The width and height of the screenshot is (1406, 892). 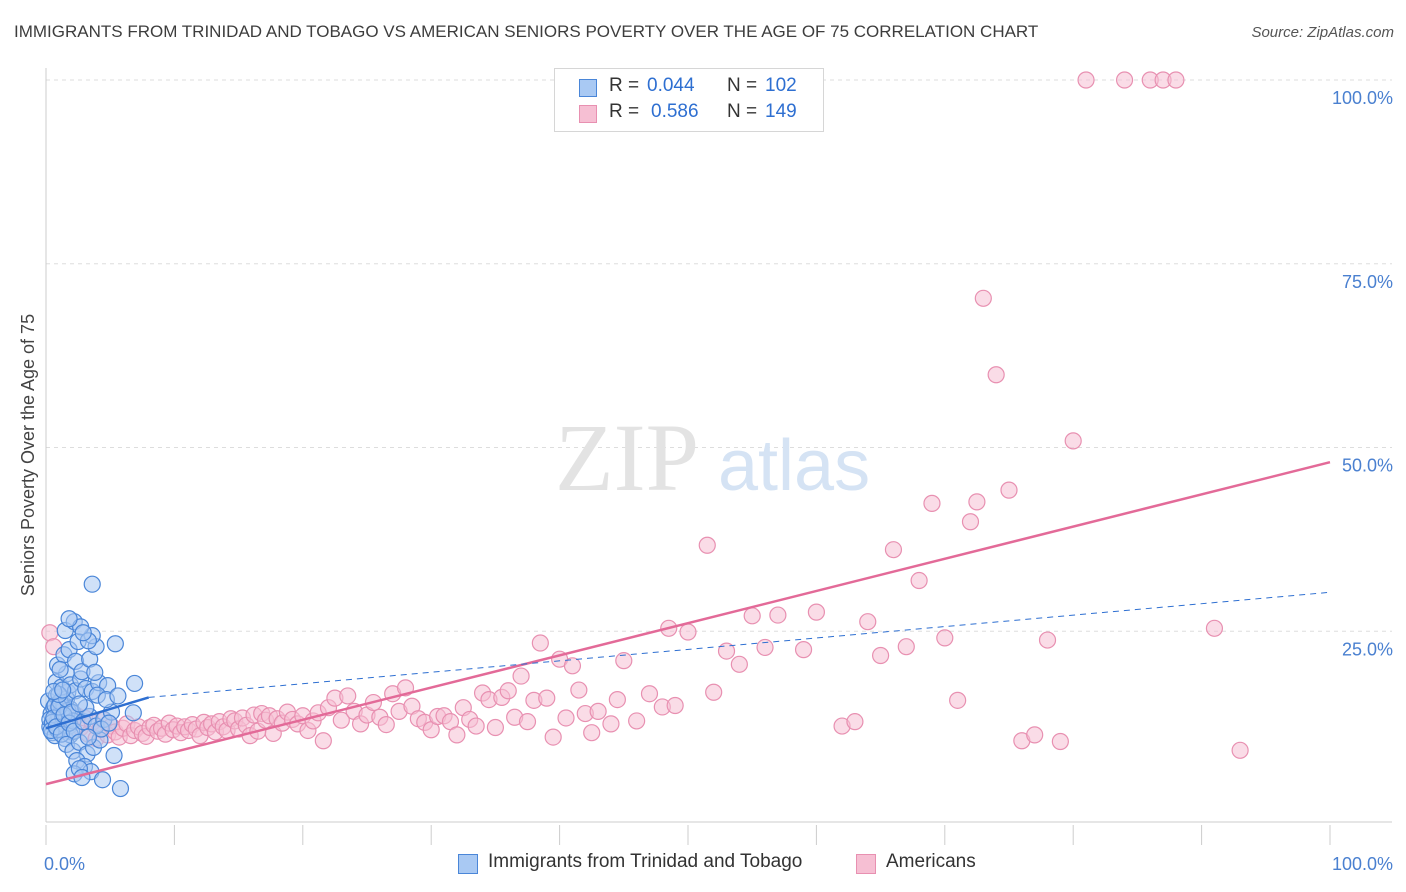 I want to click on legend-label-americans: Americans, so click(x=931, y=861).